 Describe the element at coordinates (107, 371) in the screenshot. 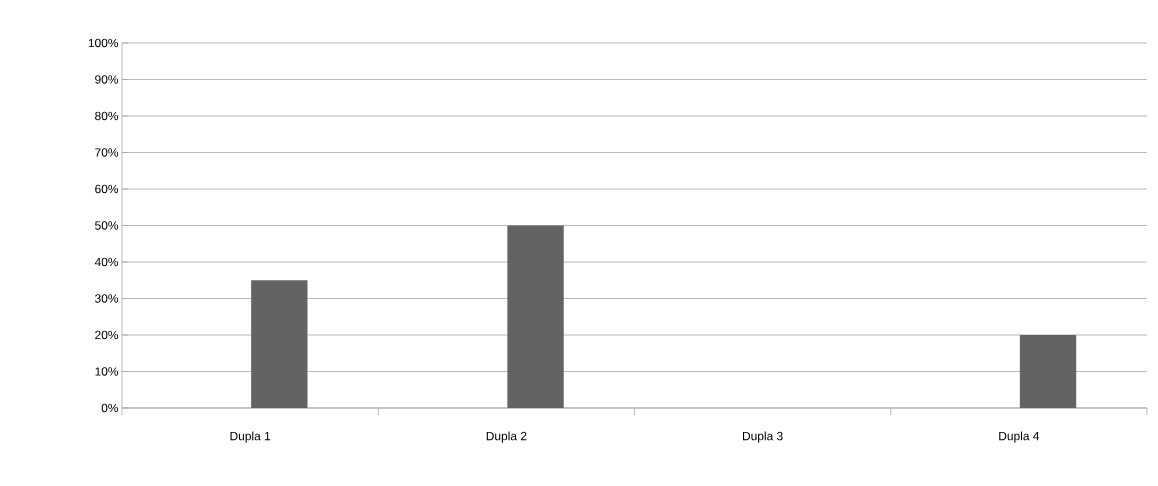

I see `y-tick-label: 10%` at that location.